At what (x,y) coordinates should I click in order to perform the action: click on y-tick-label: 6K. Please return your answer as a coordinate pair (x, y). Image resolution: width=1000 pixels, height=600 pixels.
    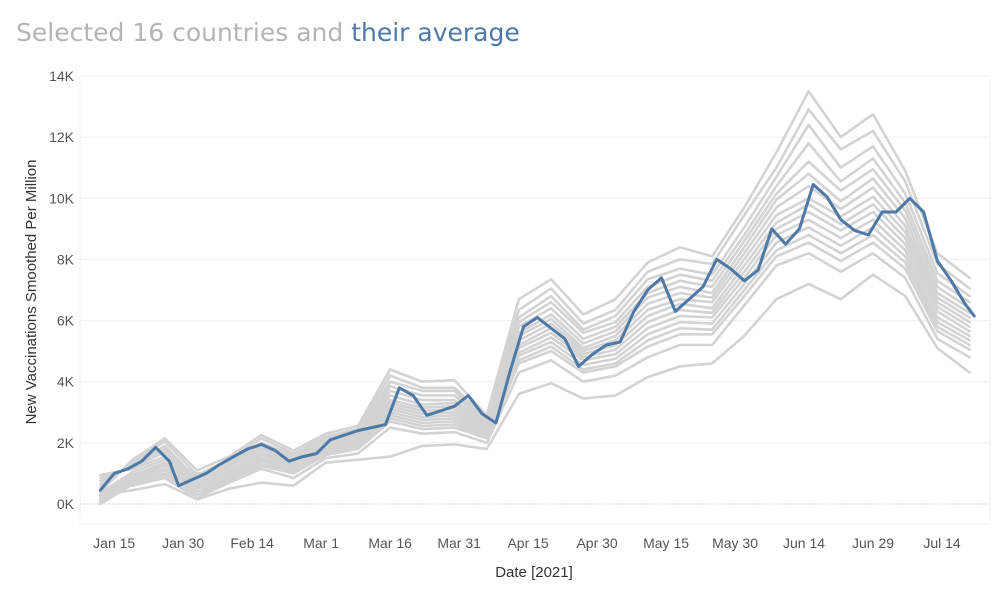
    Looking at the image, I should click on (66, 321).